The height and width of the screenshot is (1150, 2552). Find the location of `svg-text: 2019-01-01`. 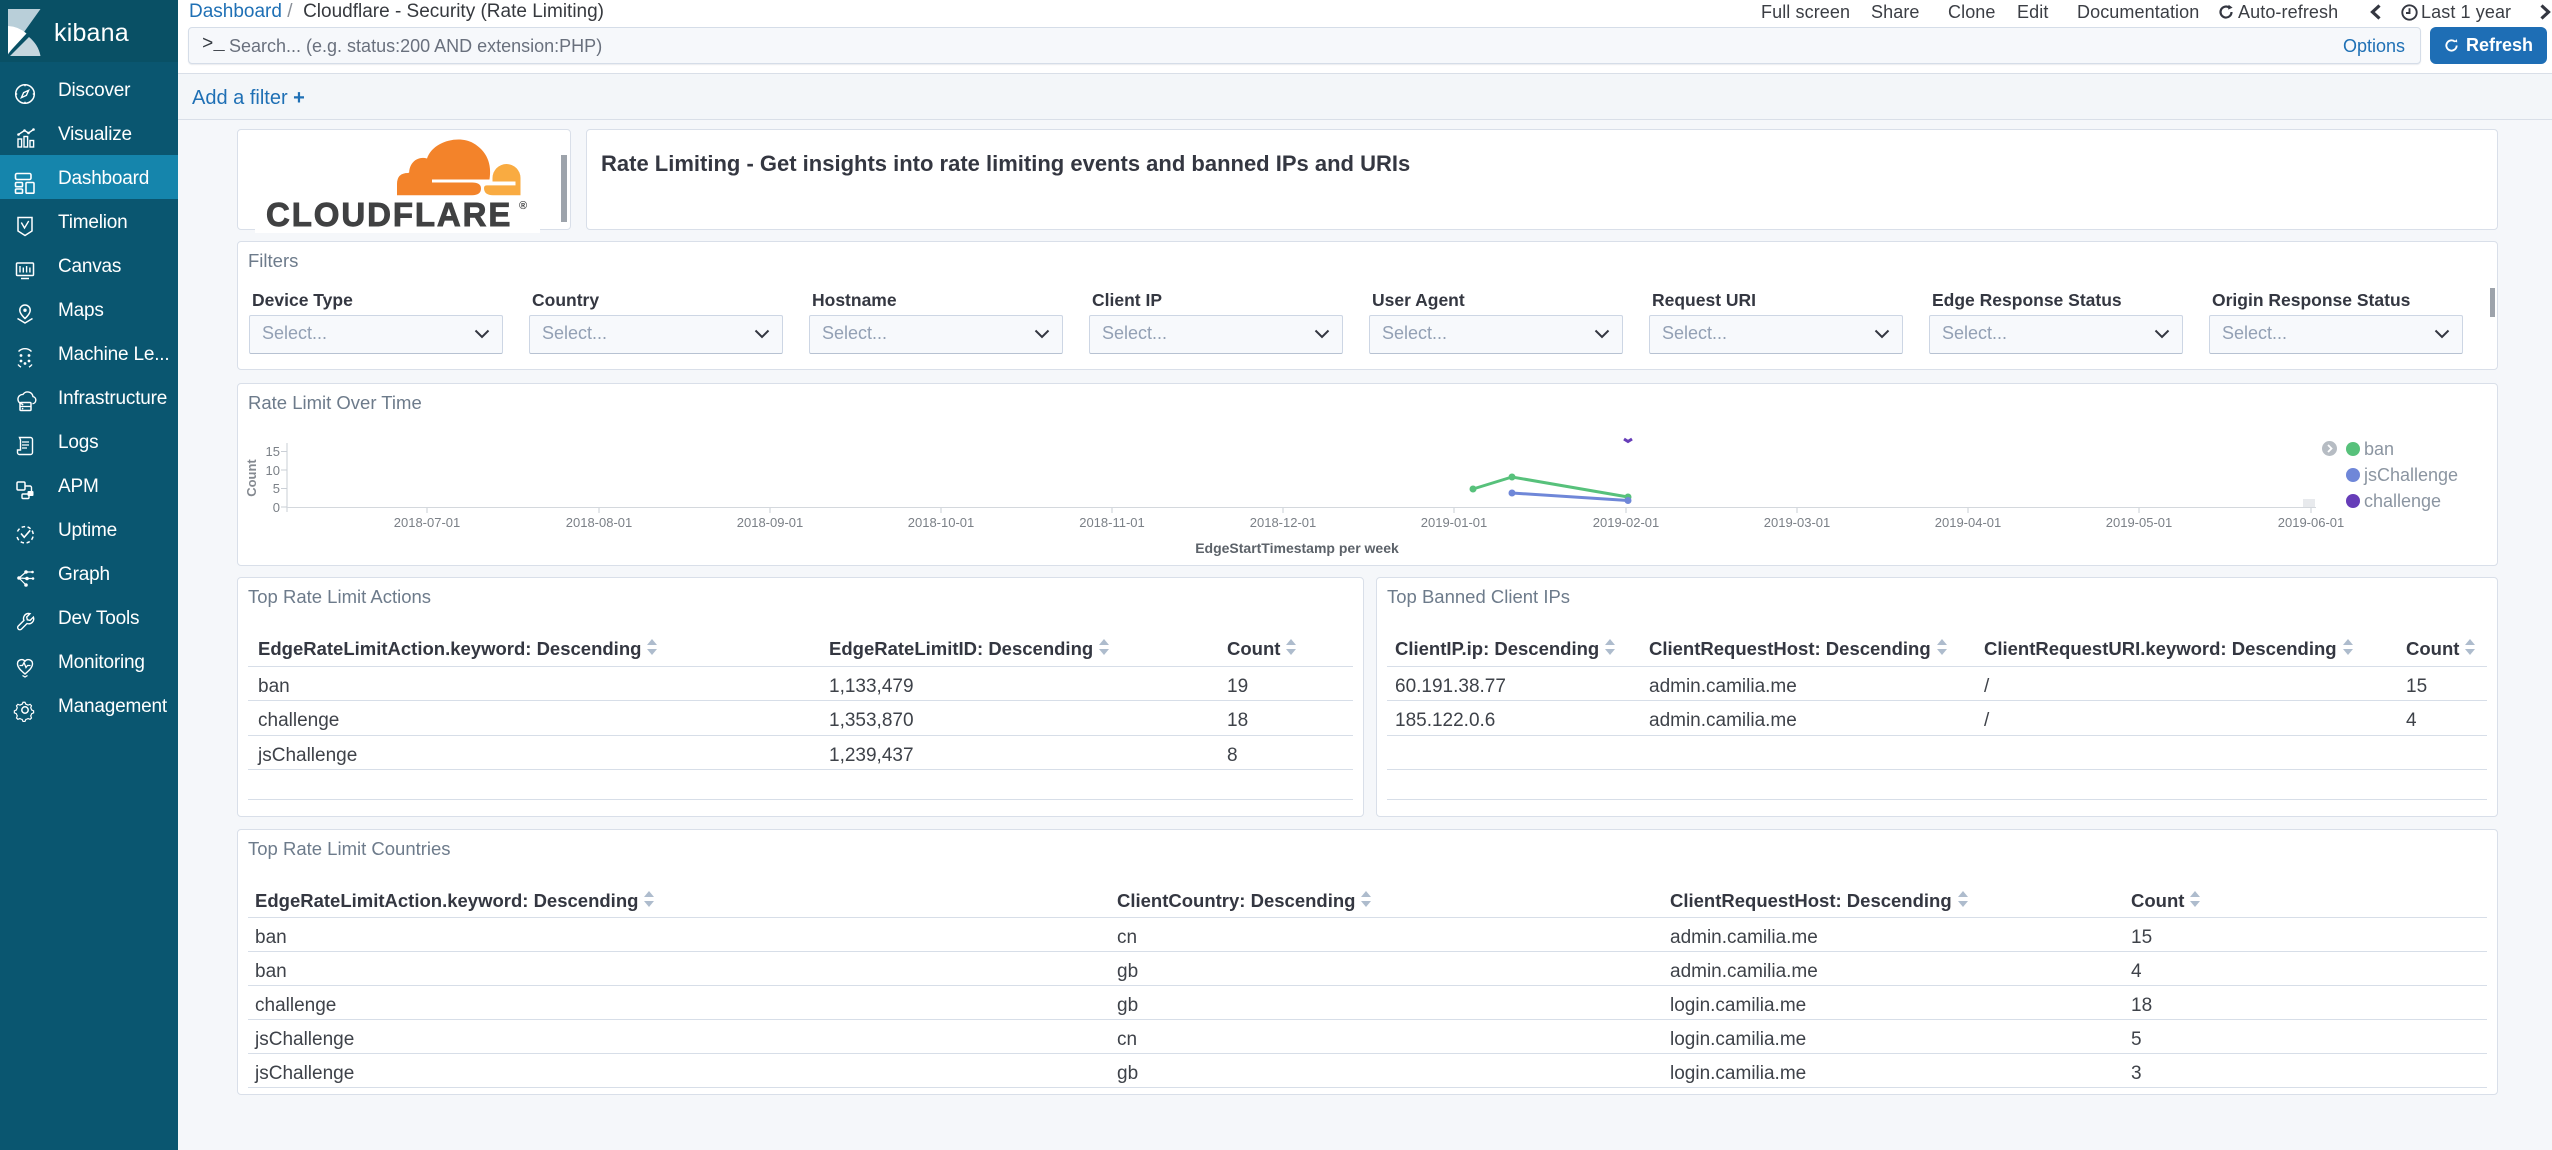

svg-text: 2019-01-01 is located at coordinates (1454, 522).